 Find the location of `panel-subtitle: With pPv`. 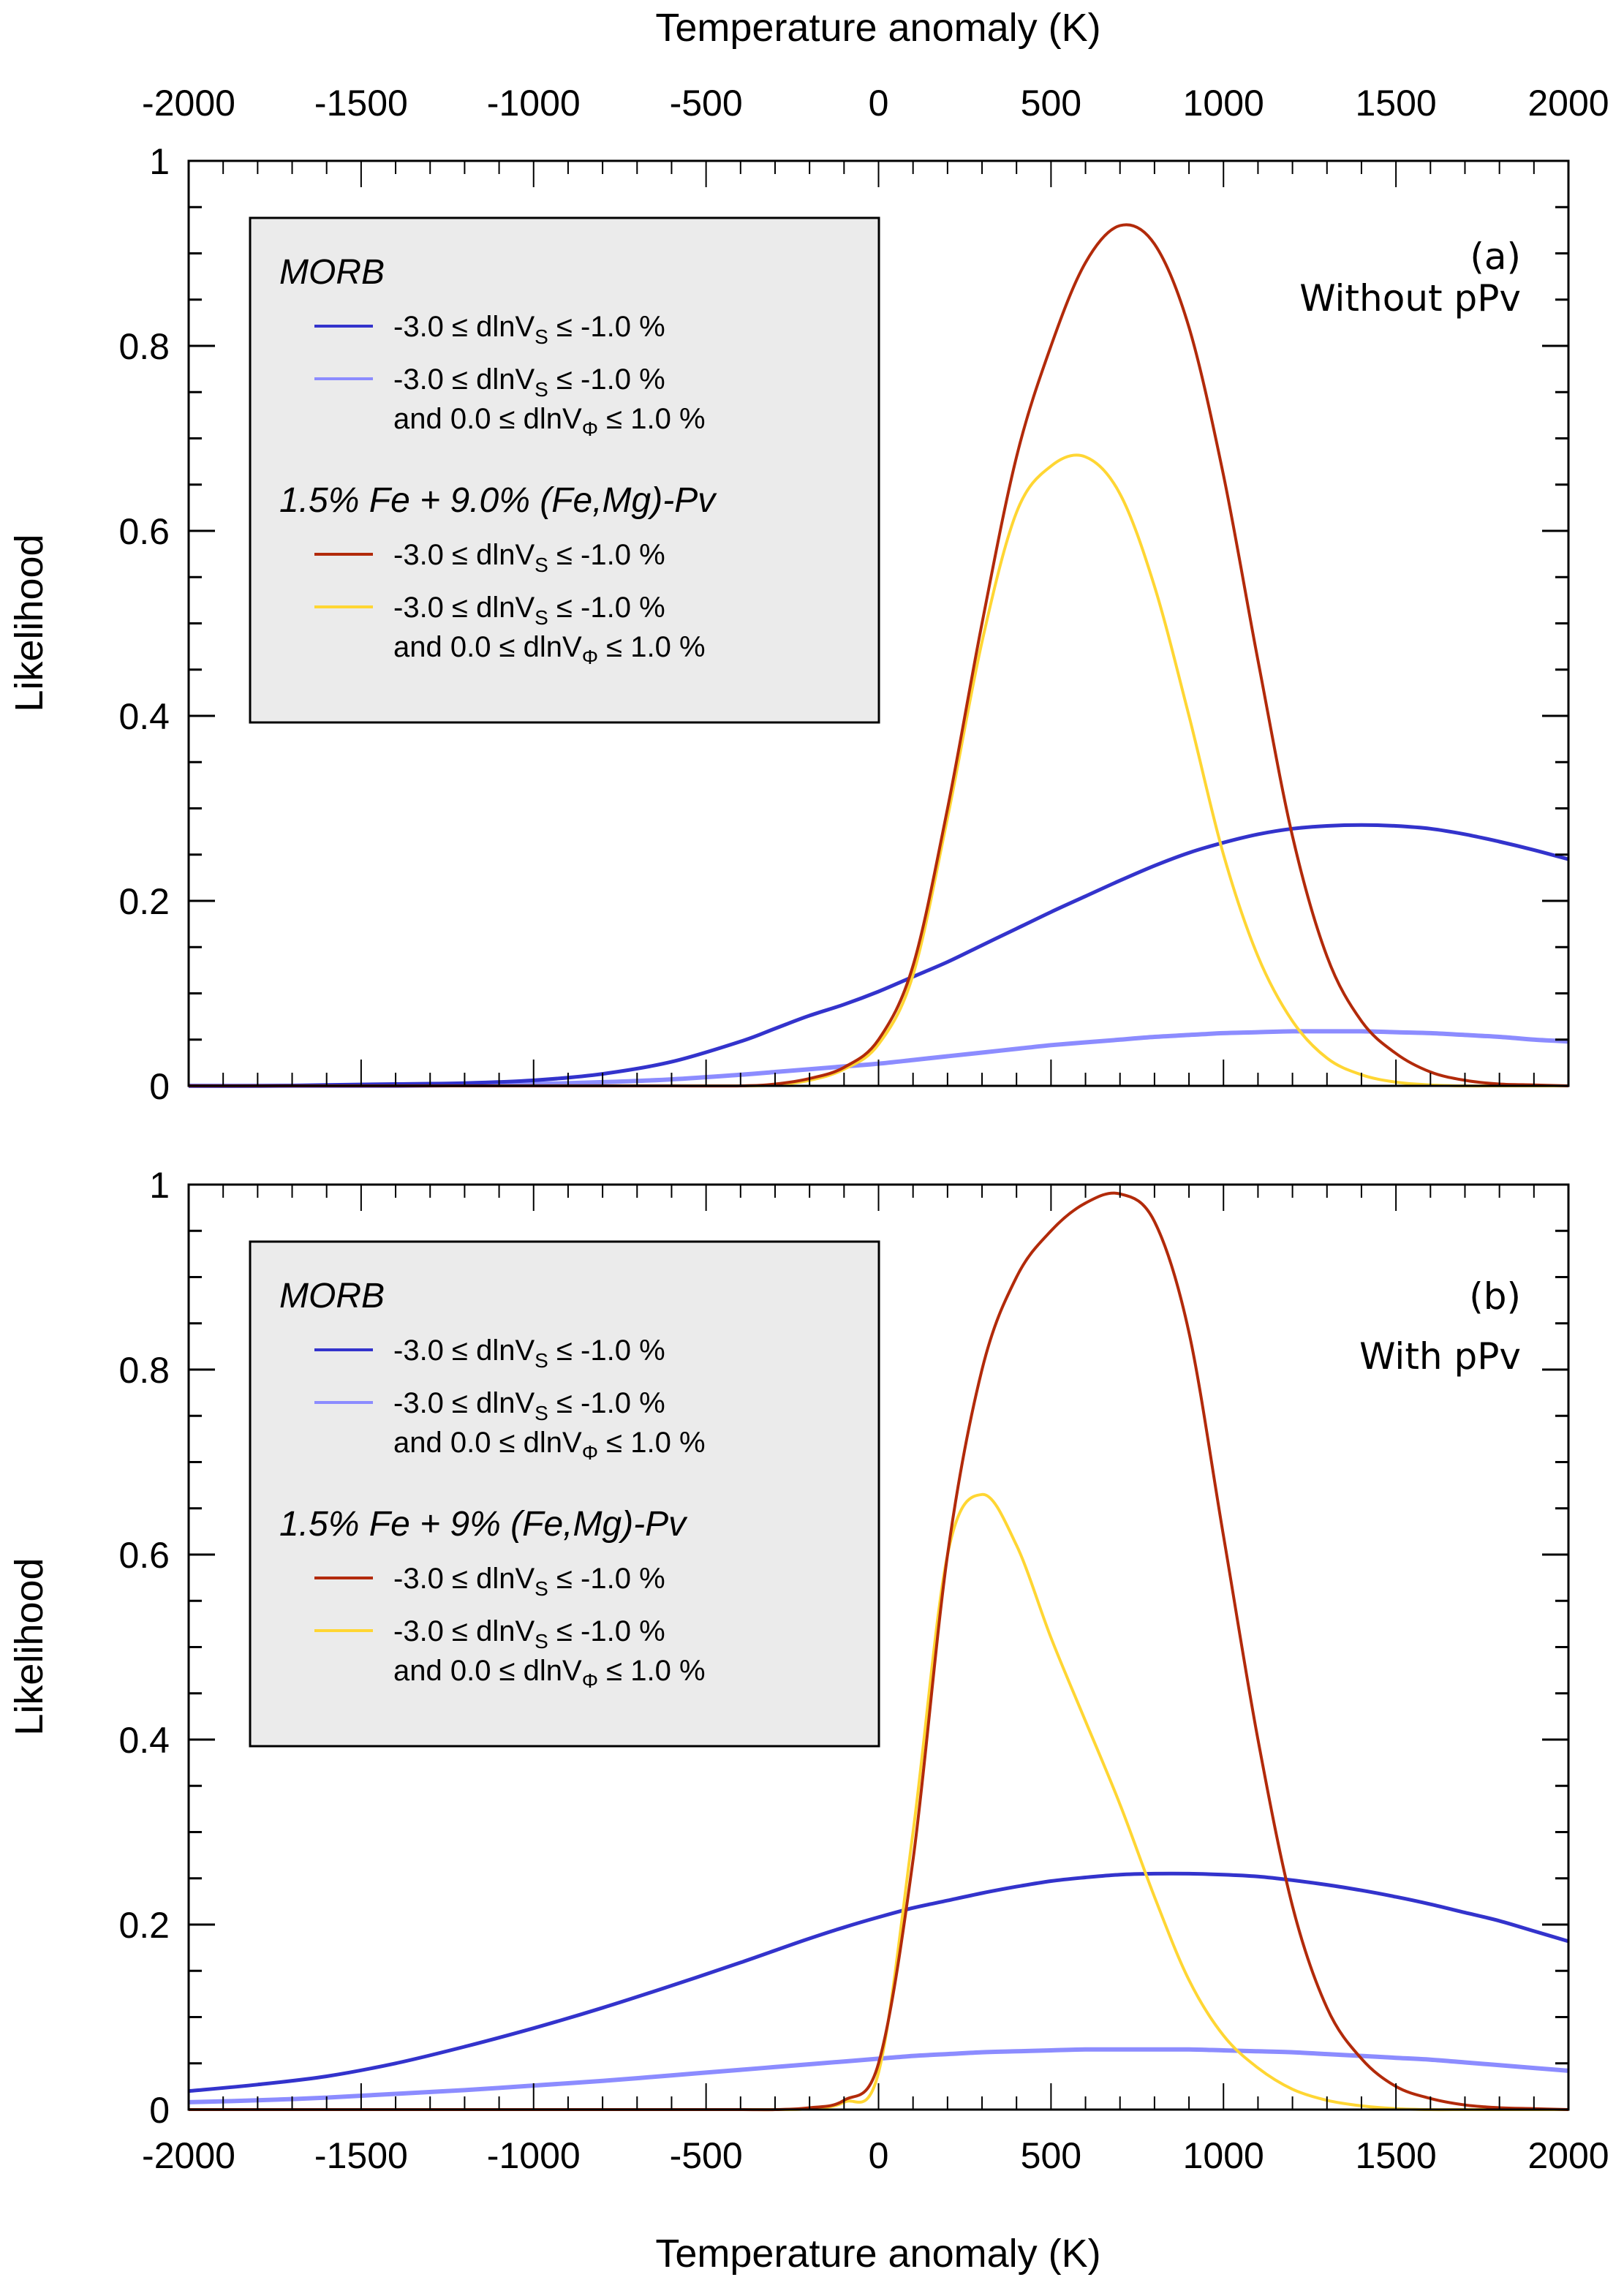

panel-subtitle: With pPv is located at coordinates (1440, 1356).